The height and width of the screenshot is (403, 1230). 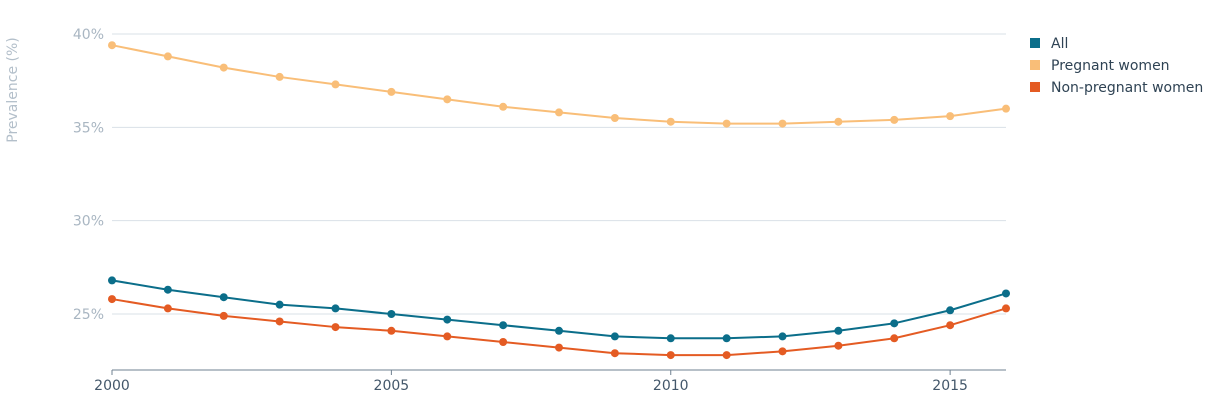 I want to click on x-axis-ticks: 2000 2005 2010 2015, so click(x=531, y=382).